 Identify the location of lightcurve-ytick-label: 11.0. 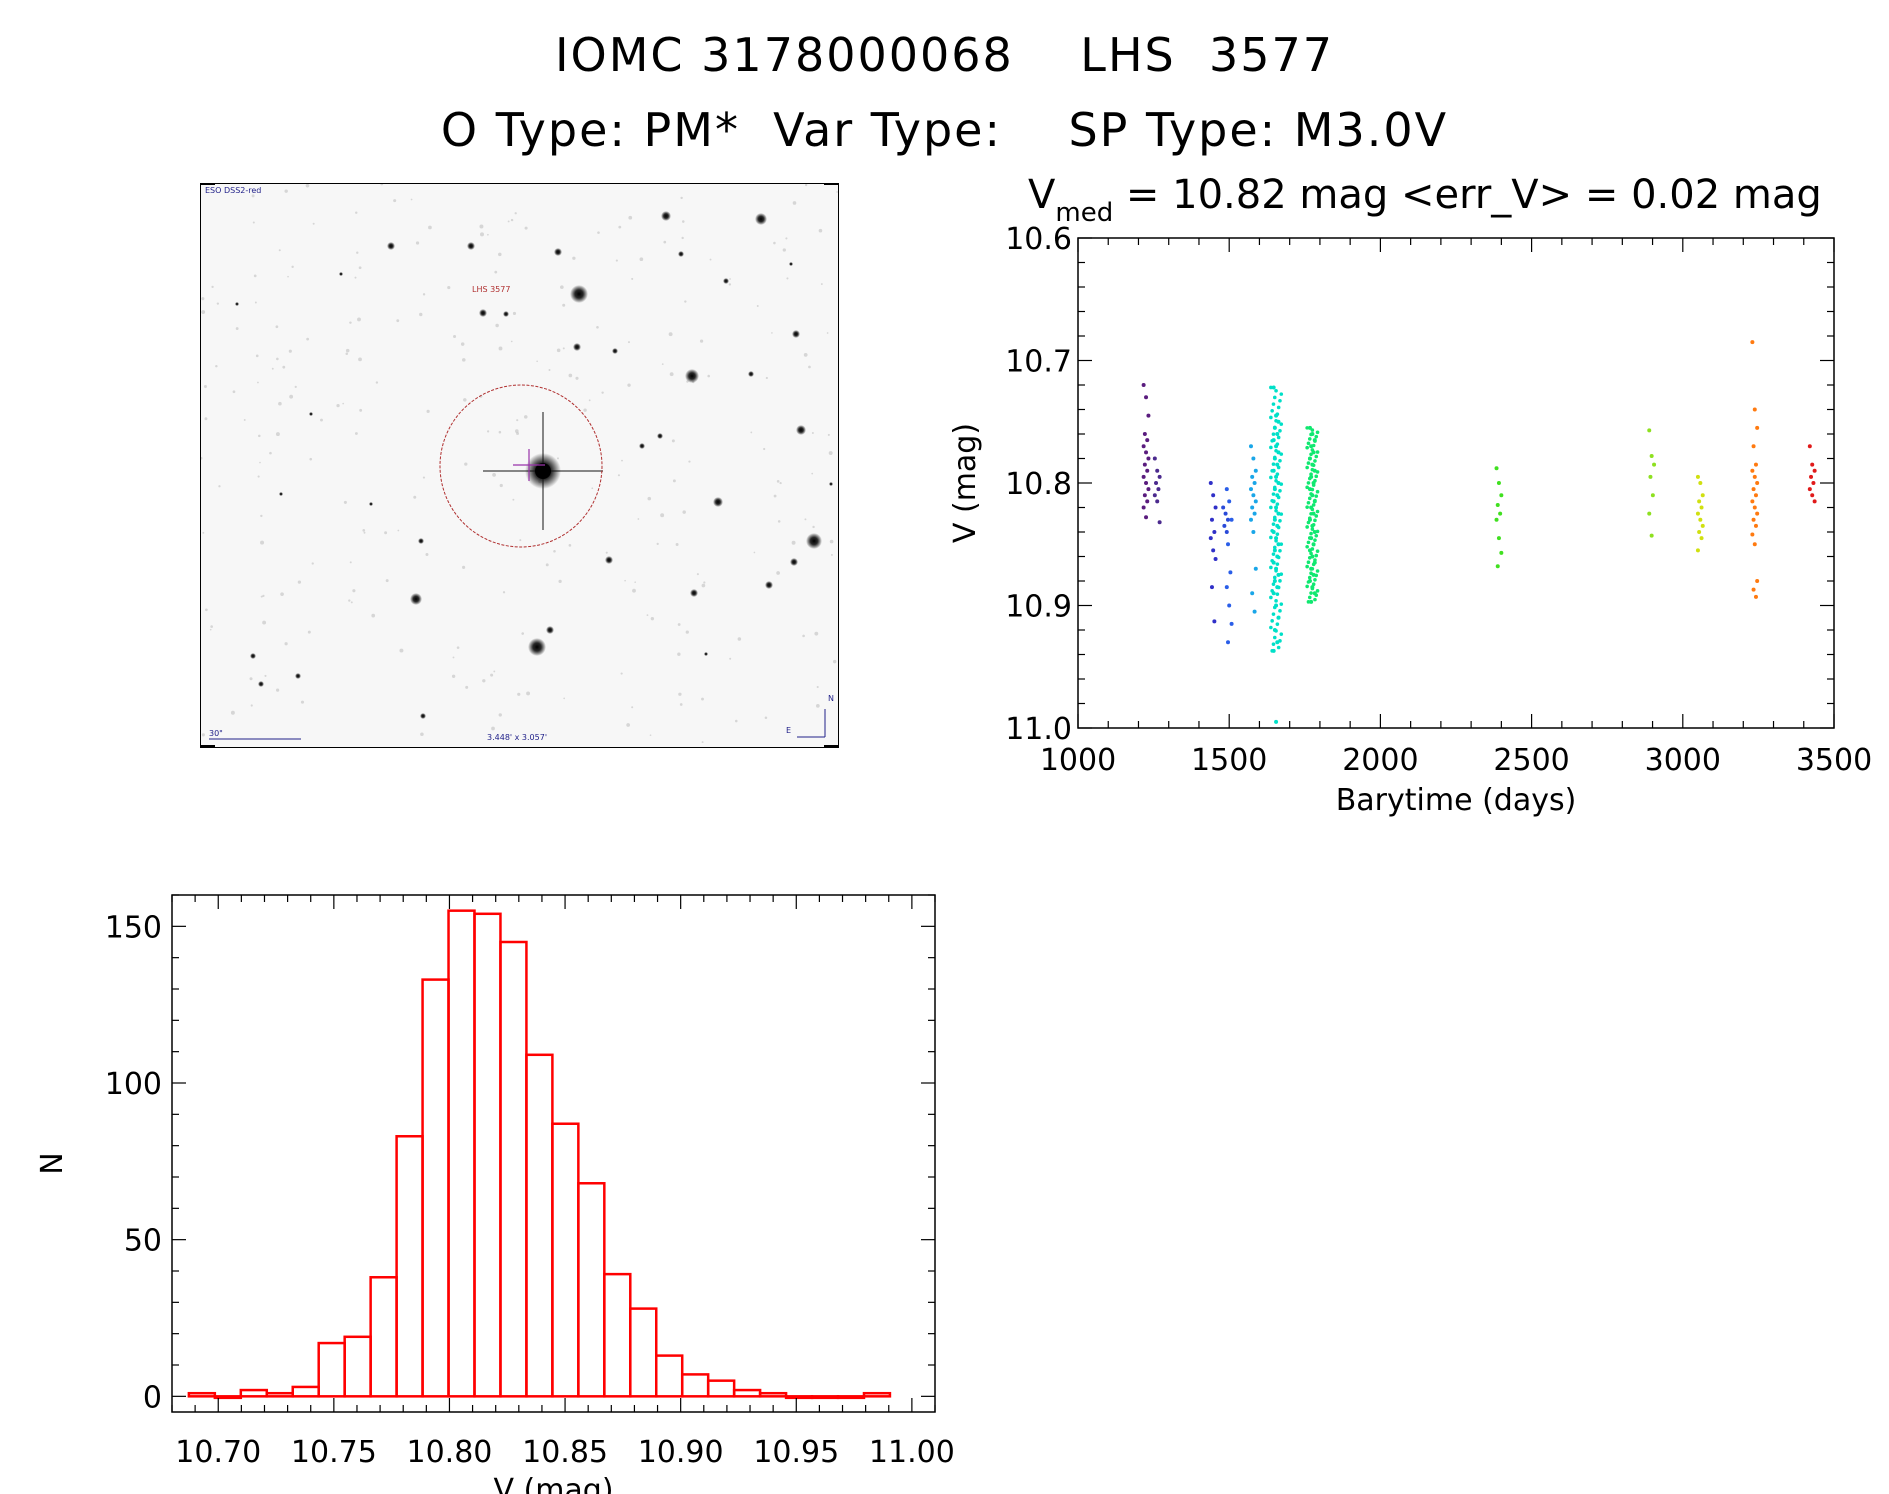
(1038, 729).